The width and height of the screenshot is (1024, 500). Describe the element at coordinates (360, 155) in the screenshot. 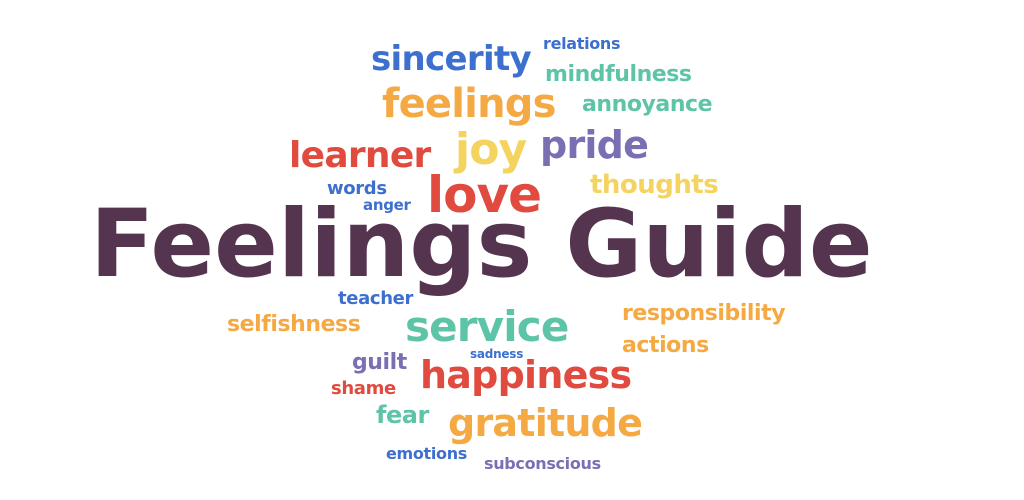

I see `word-learner: learner` at that location.